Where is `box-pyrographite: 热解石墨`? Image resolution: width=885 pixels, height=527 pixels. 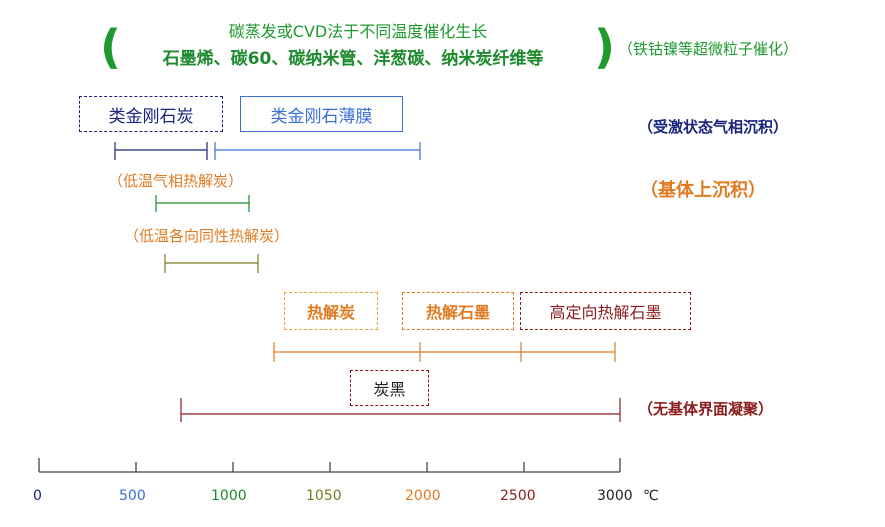 box-pyrographite: 热解石墨 is located at coordinates (458, 311).